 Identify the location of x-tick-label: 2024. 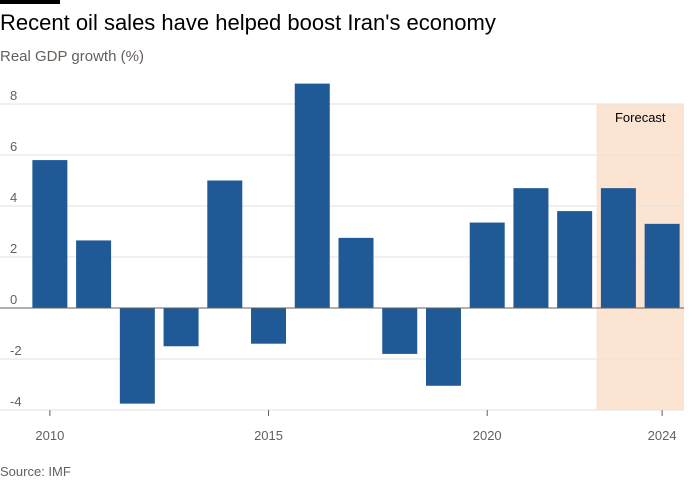
(662, 435).